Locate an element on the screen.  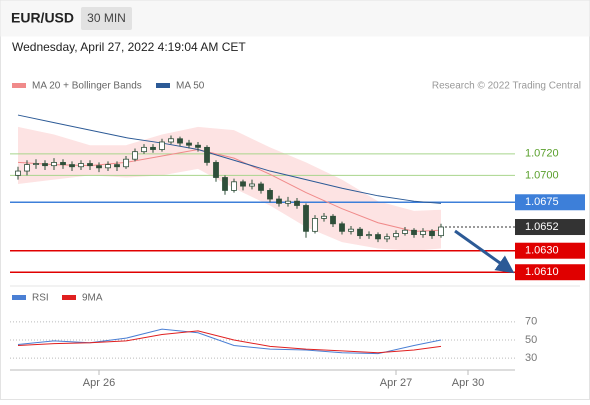
series-line is located at coordinates (229, 342).